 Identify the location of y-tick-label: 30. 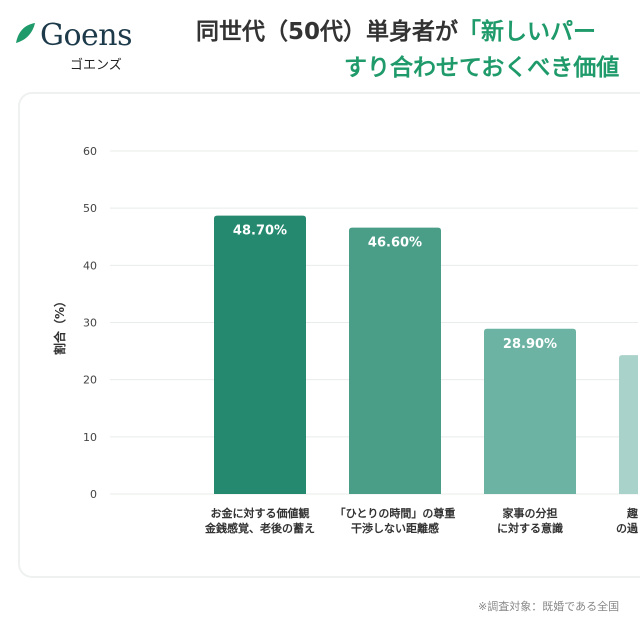
(90, 323).